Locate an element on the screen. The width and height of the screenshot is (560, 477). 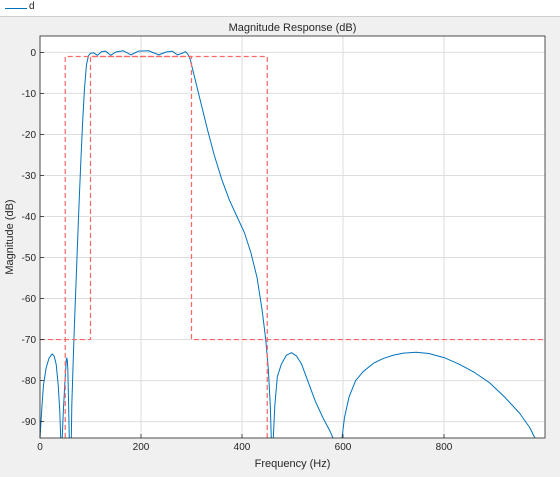
y-tick-label: -40 is located at coordinates (29, 217).